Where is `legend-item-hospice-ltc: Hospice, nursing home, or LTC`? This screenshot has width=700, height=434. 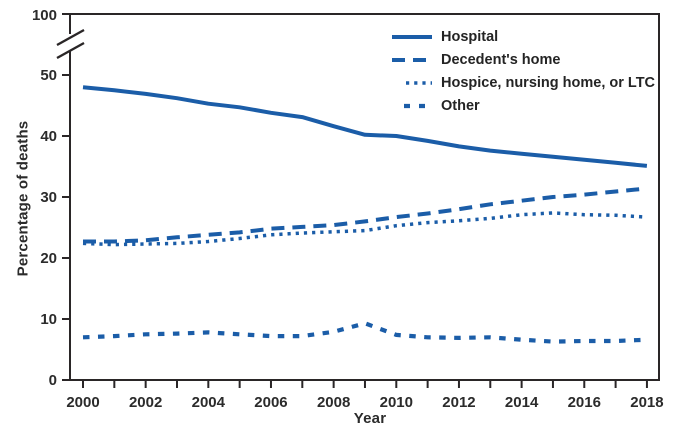 legend-item-hospice-ltc: Hospice, nursing home, or LTC is located at coordinates (522, 82).